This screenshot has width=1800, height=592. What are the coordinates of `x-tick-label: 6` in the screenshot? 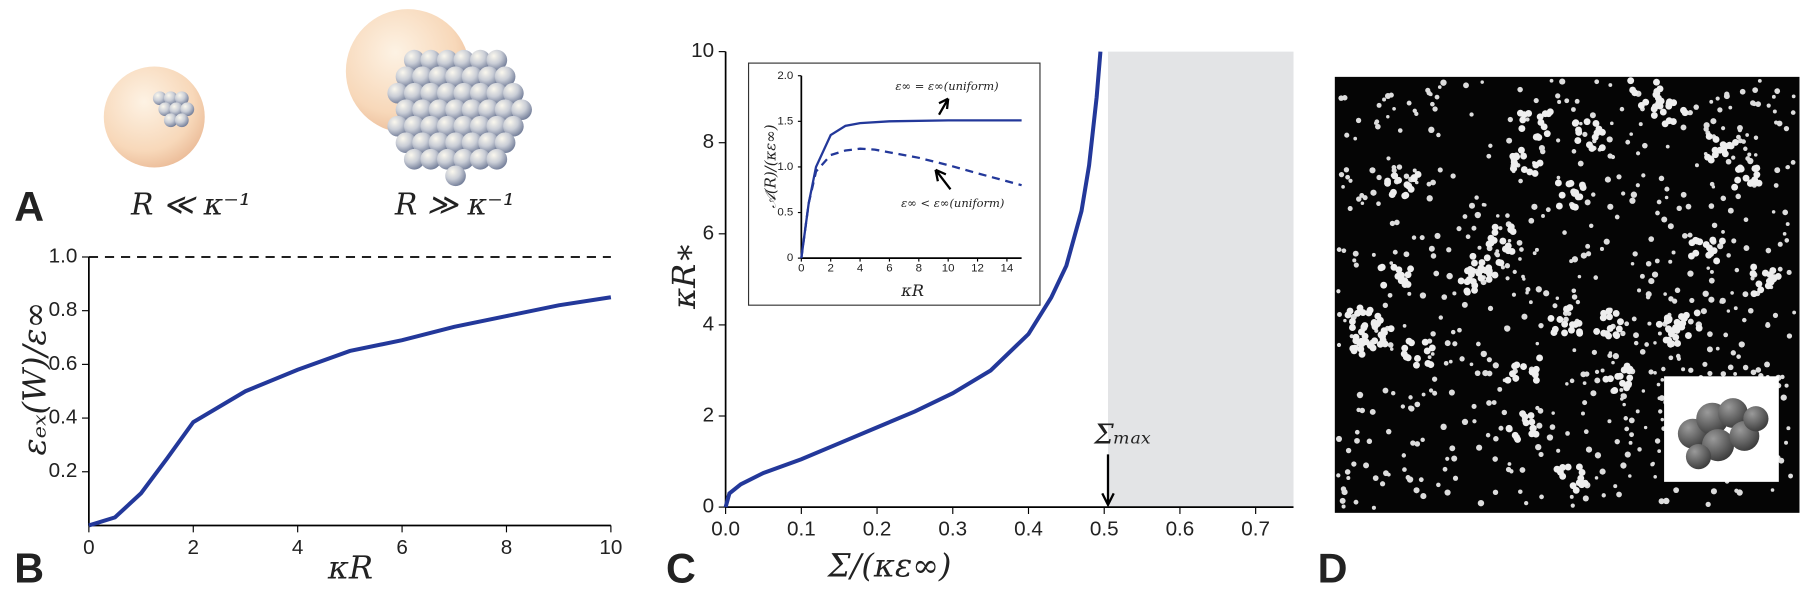 It's located at (889, 268).